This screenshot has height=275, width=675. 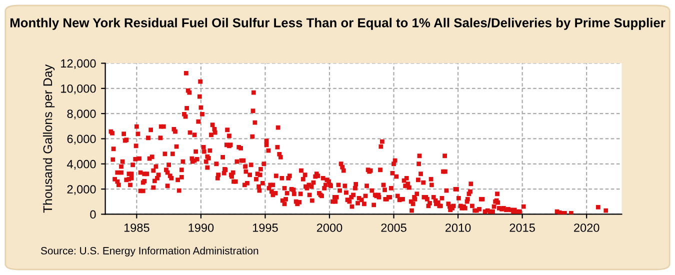 I want to click on y-tick-label: 12,000, so click(x=78, y=64).